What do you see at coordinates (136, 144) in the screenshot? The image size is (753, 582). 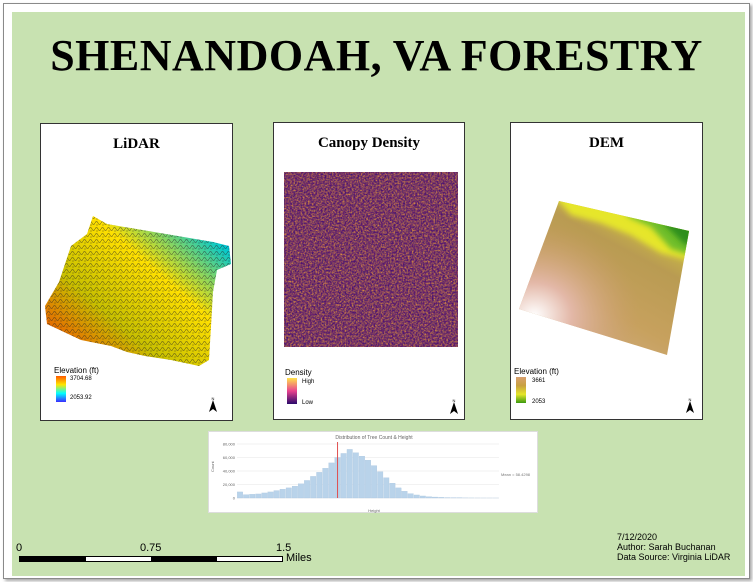 I see `lidar-panel-title: LiDAR` at bounding box center [136, 144].